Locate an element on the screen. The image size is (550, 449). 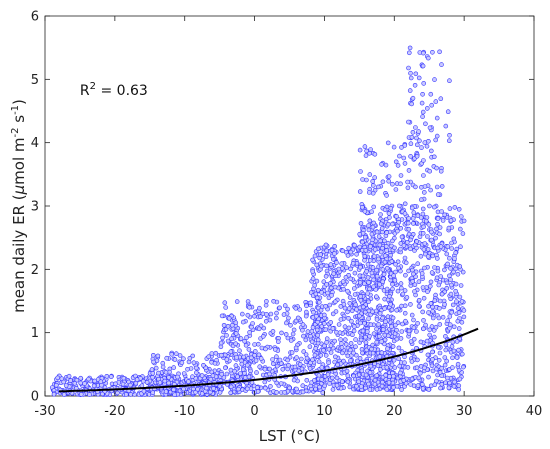
y-label-exp-a: -2 is located at coordinates (15, 133).